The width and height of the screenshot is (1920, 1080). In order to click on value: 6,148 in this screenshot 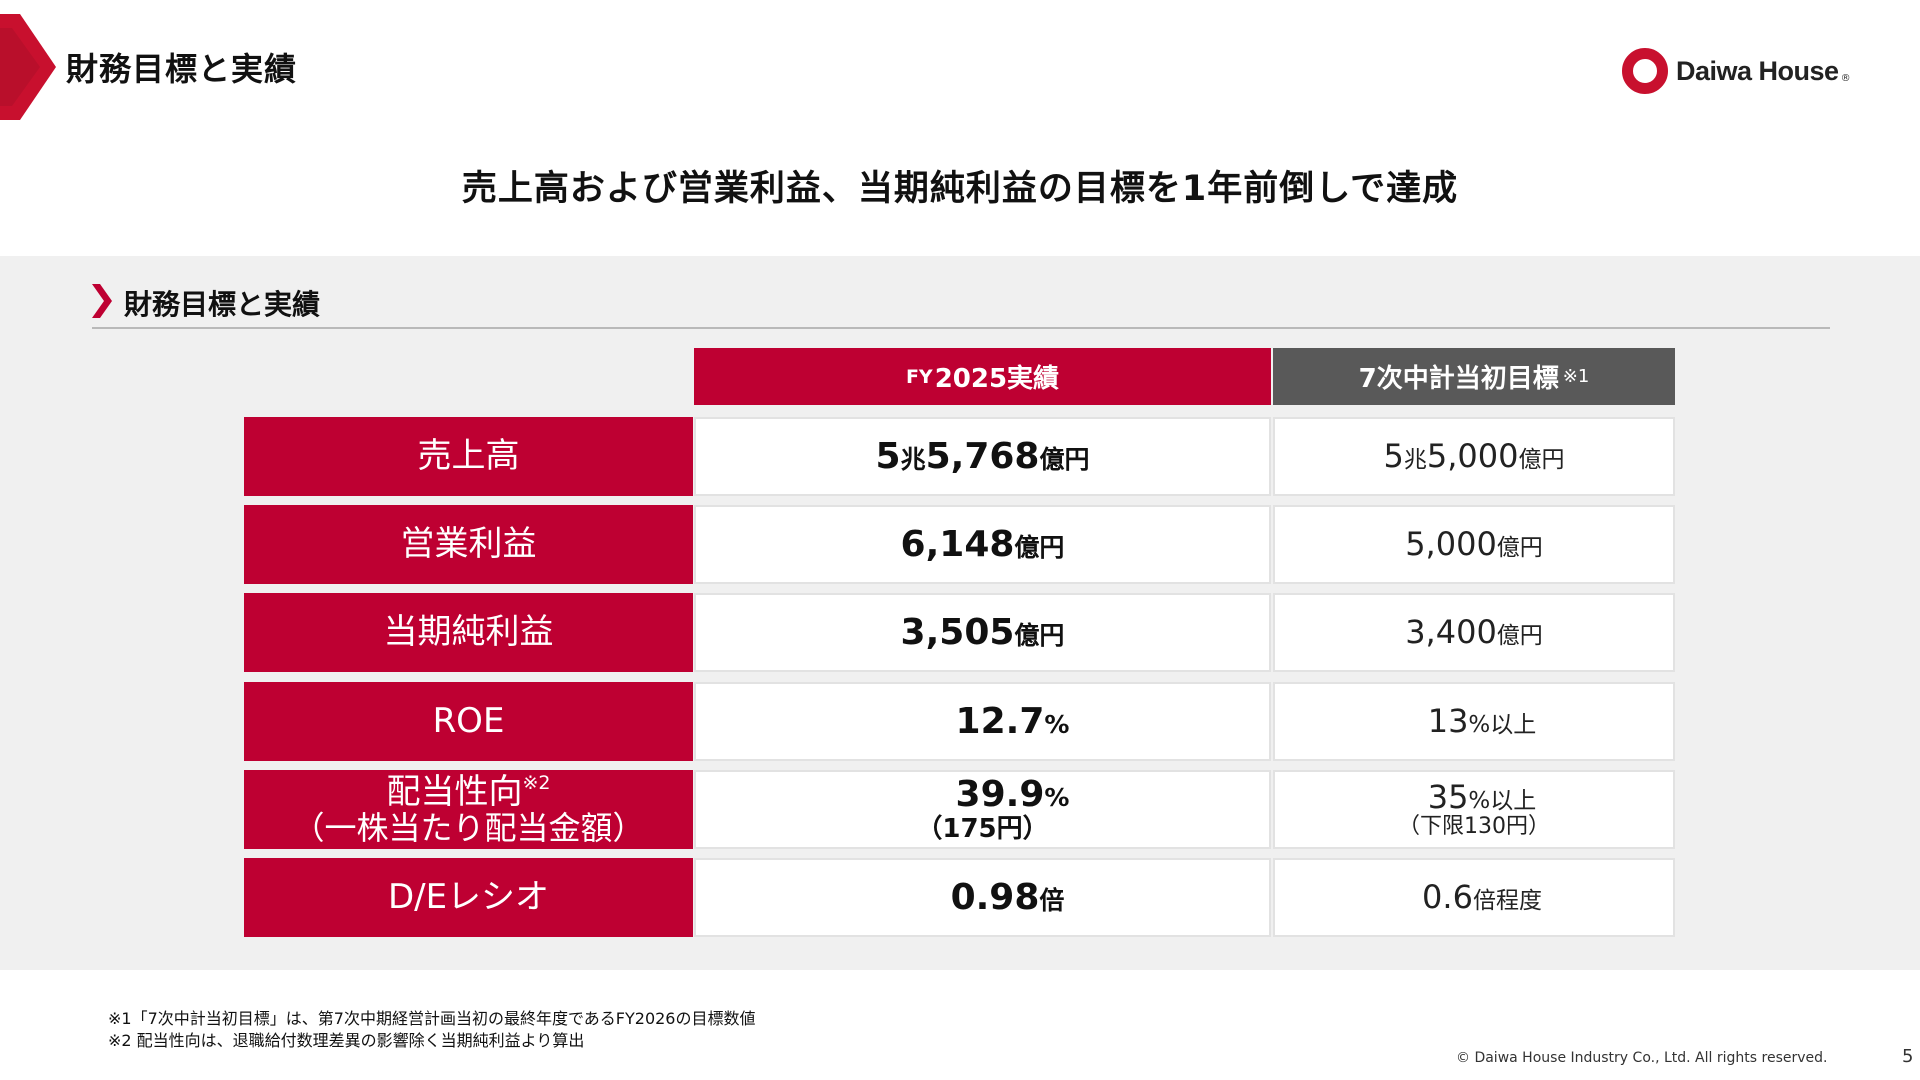, I will do `click(957, 544)`.